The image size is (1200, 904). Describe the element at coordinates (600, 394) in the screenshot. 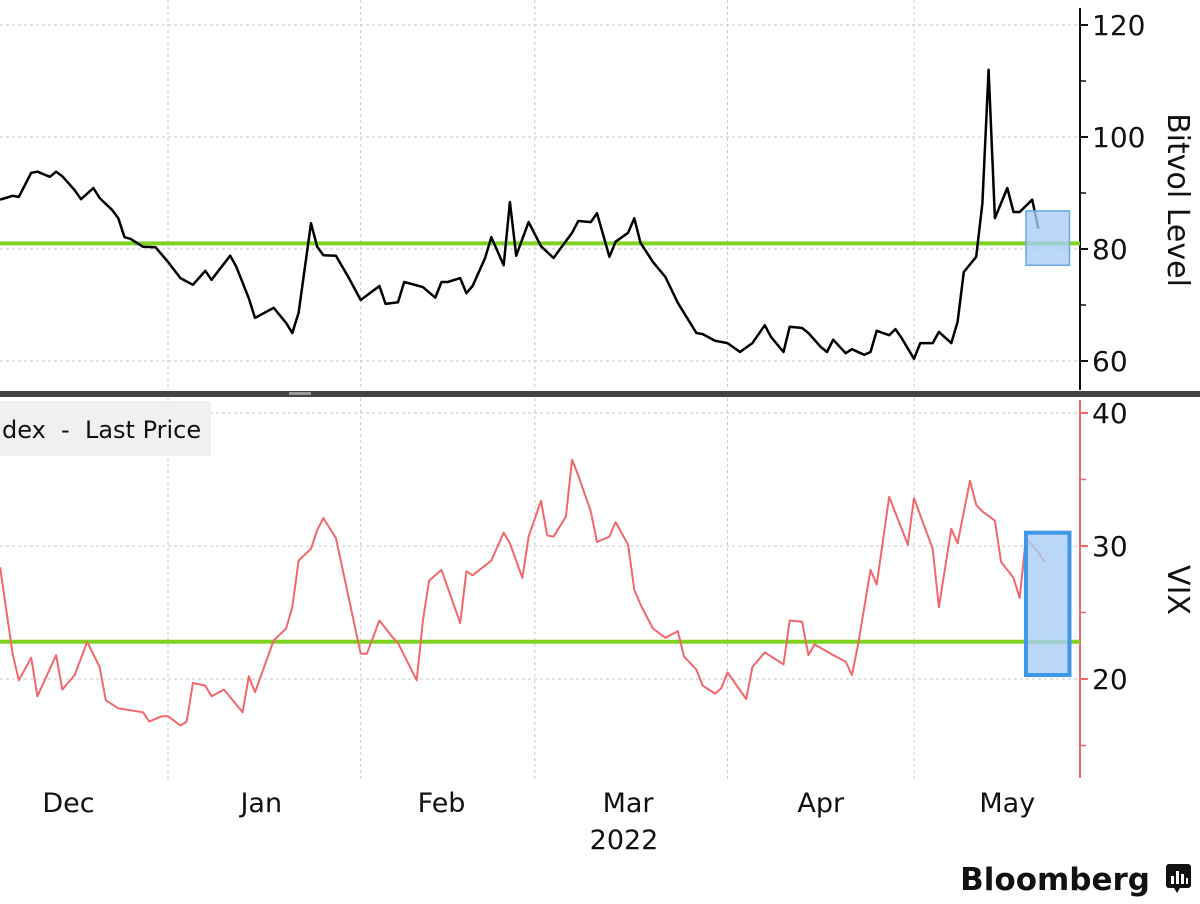

I see `panel-divider` at that location.